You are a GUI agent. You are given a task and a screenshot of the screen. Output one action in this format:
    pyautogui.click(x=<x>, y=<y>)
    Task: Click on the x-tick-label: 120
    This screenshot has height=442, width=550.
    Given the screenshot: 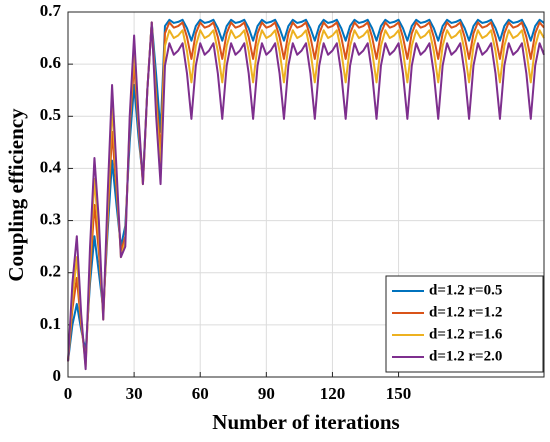 What is the action you would take?
    pyautogui.click(x=333, y=393)
    